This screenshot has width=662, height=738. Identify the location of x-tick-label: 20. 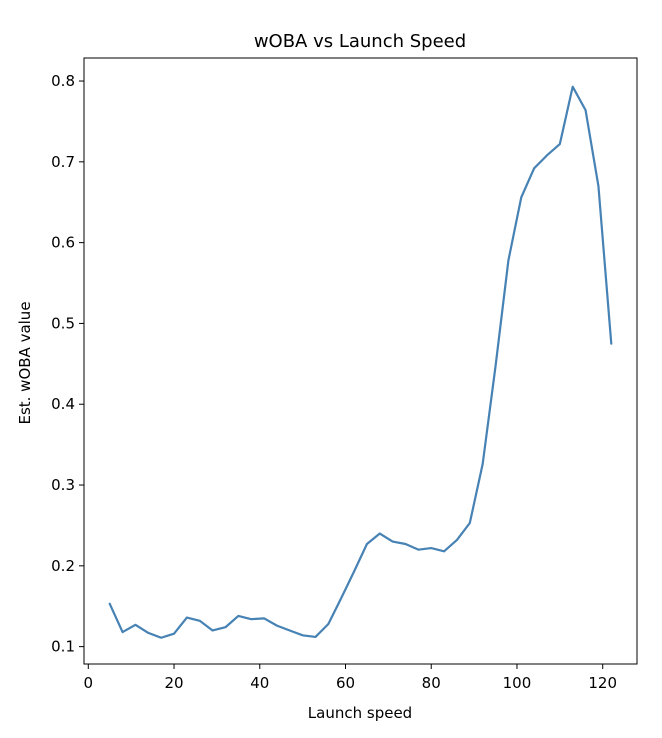
(173, 683).